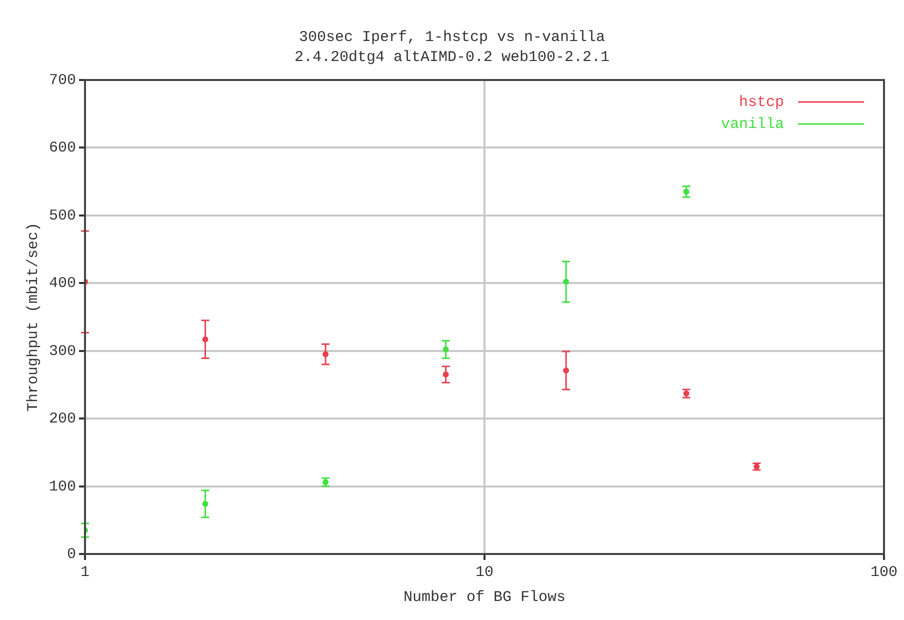 This screenshot has width=904, height=620. I want to click on y-axis-title: Throughput (mbit/sec), so click(33, 317).